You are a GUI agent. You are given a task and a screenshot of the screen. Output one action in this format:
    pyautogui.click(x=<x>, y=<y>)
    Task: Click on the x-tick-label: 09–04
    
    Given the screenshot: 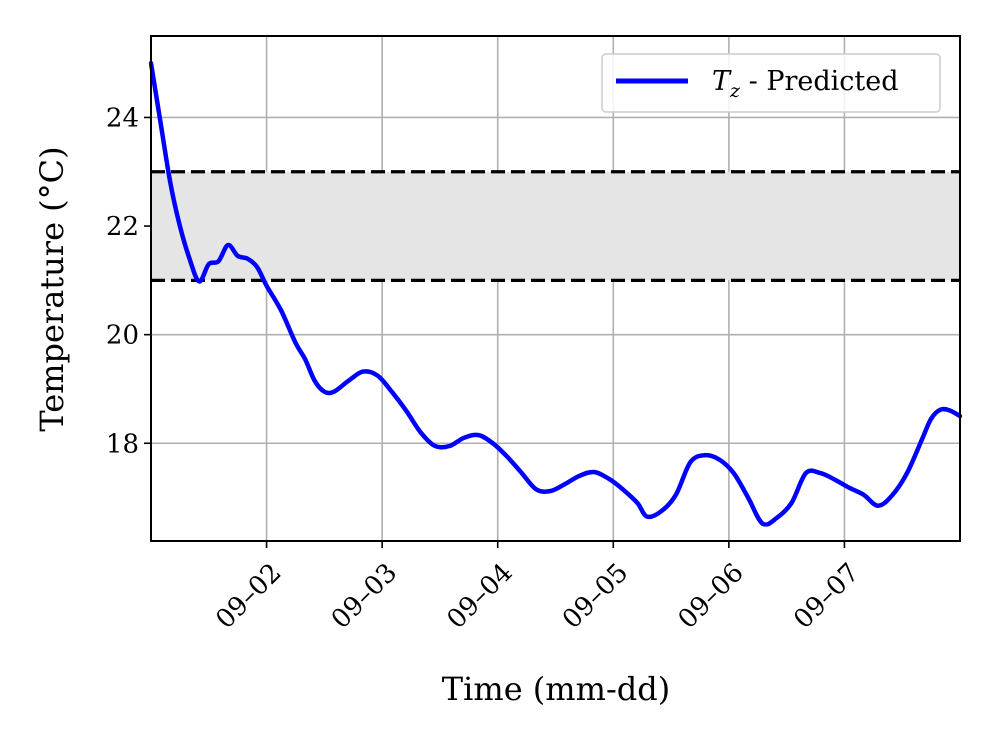 What is the action you would take?
    pyautogui.click(x=479, y=596)
    